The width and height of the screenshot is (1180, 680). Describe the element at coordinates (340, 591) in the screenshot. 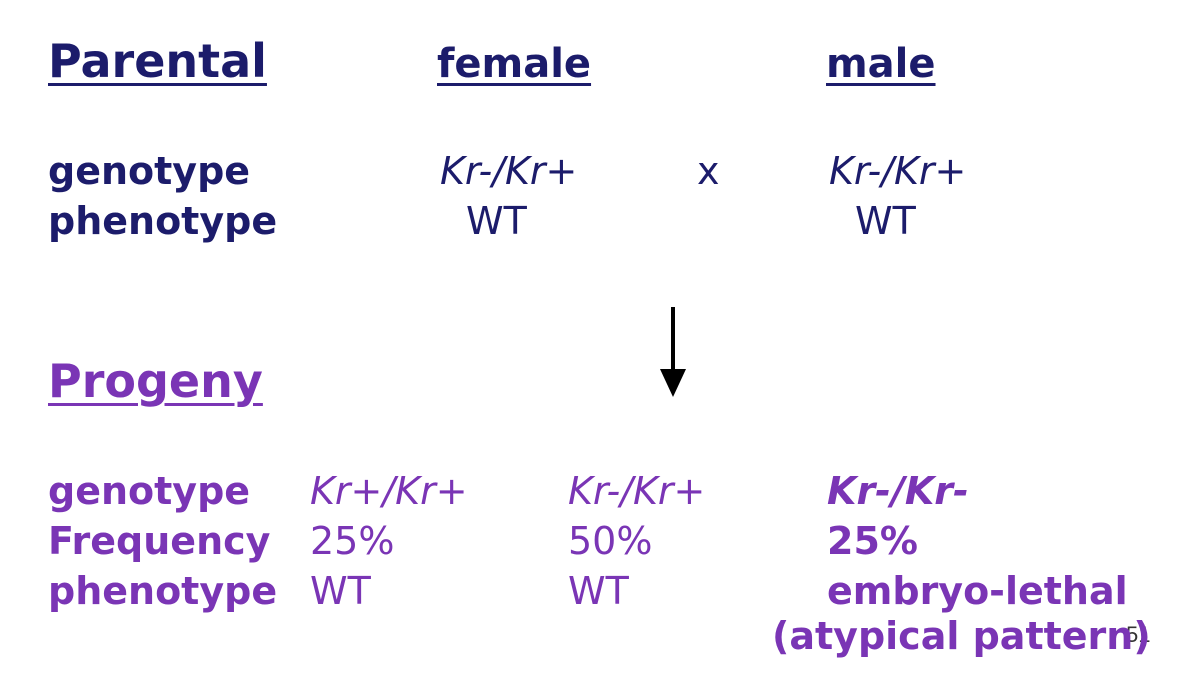

I see `progeny-phenotype-1: WT` at that location.